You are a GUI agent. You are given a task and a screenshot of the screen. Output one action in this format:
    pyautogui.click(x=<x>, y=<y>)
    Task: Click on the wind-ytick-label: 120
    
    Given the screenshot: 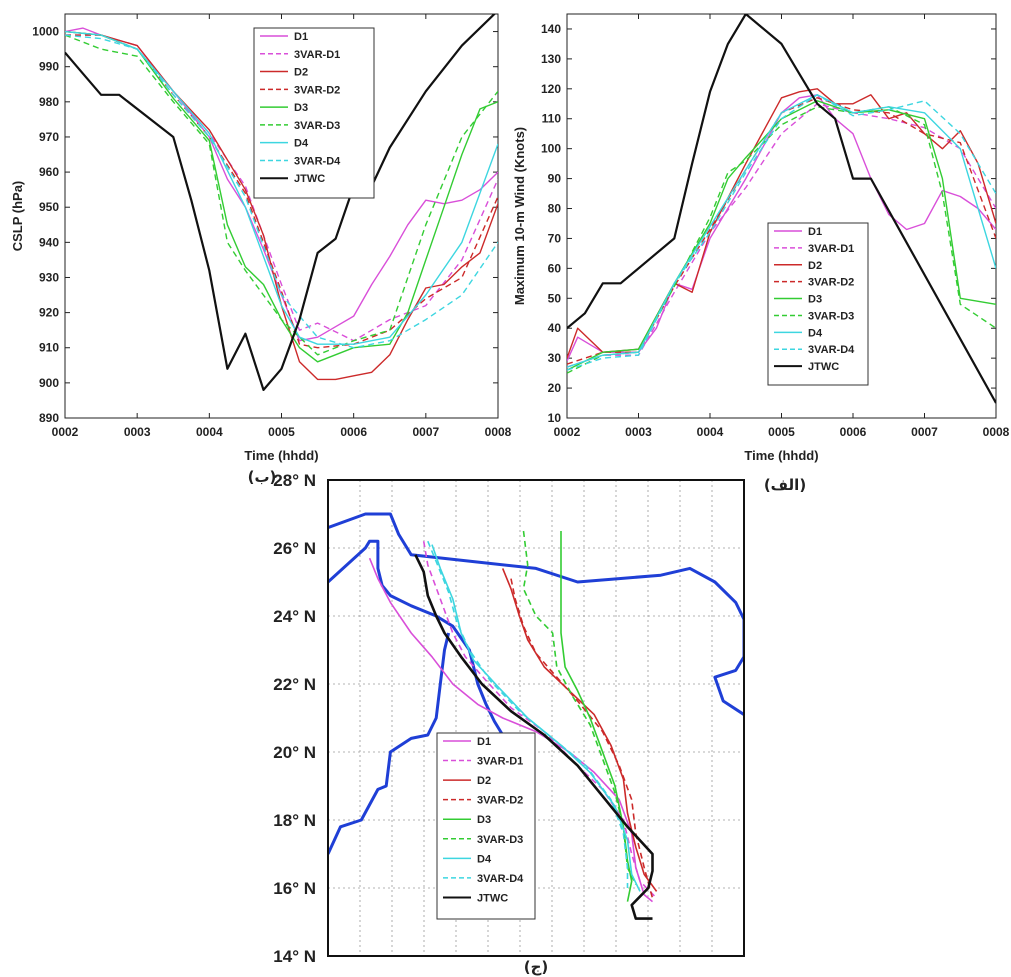 What is the action you would take?
    pyautogui.click(x=551, y=89)
    